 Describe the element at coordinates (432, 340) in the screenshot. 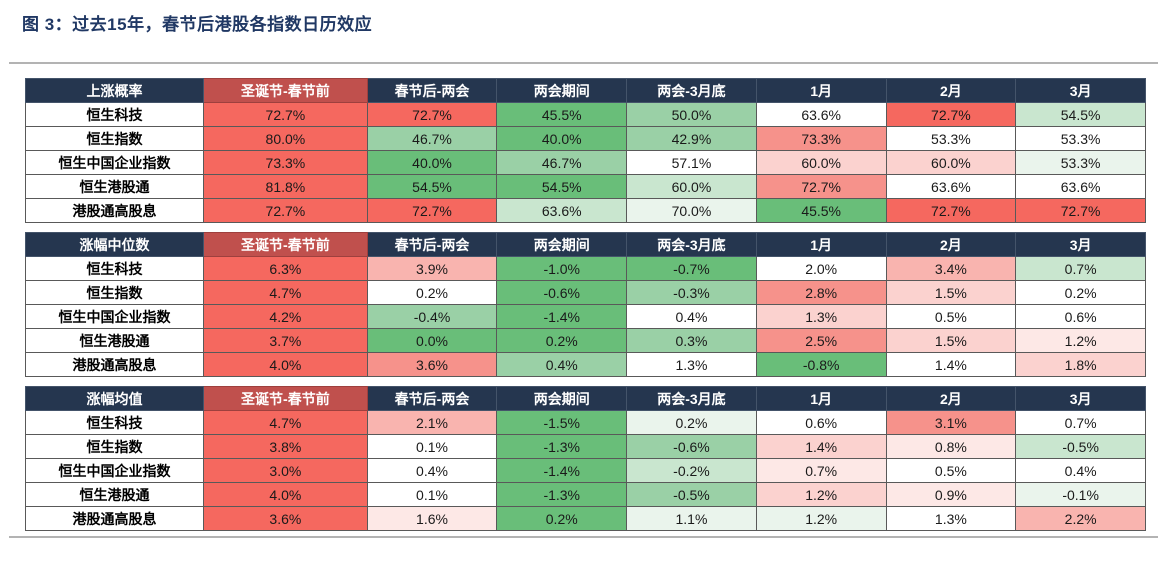

I see `value-cell: 0.0%` at that location.